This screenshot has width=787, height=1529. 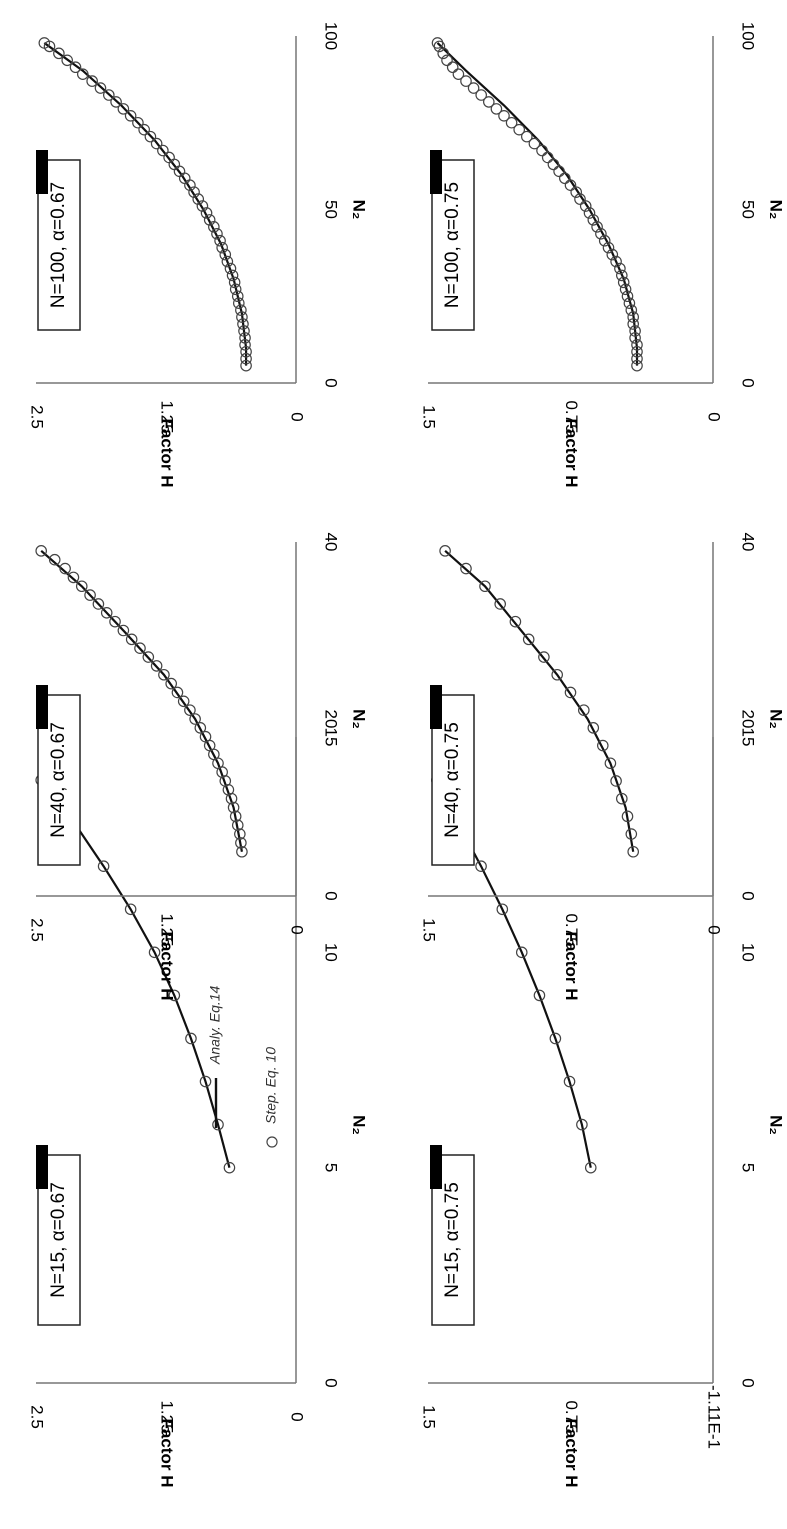 What do you see at coordinates (331, 952) in the screenshot?
I see `x-tick-label: 10` at bounding box center [331, 952].